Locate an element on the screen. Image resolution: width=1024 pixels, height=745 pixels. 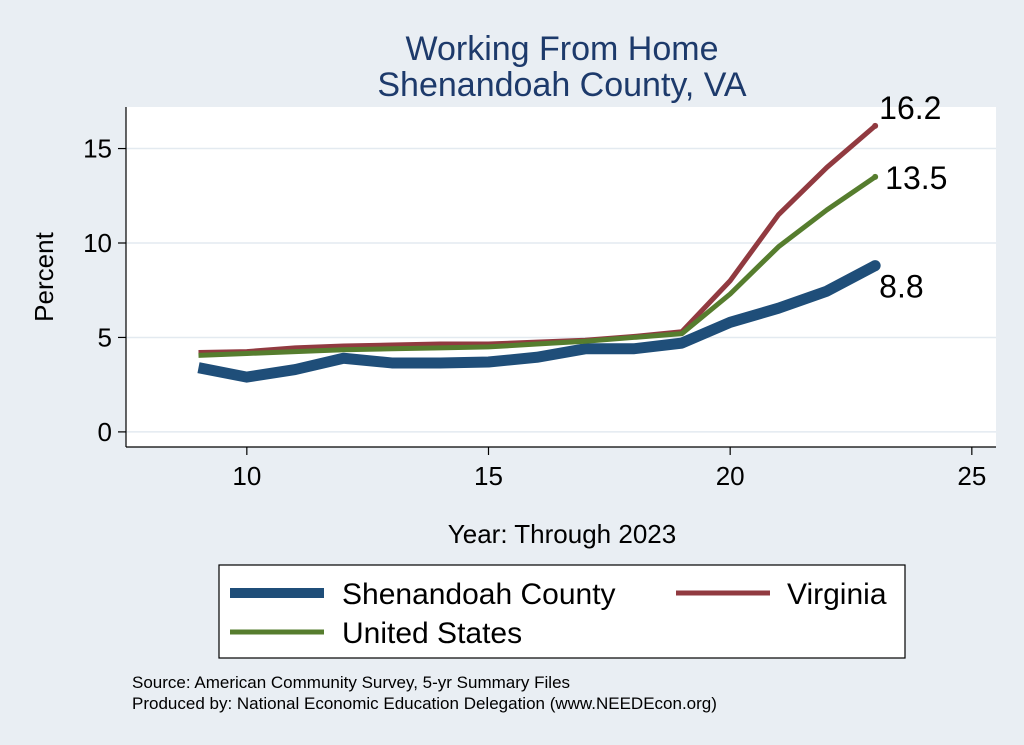
y-tick-label: 0 is located at coordinates (105, 432).